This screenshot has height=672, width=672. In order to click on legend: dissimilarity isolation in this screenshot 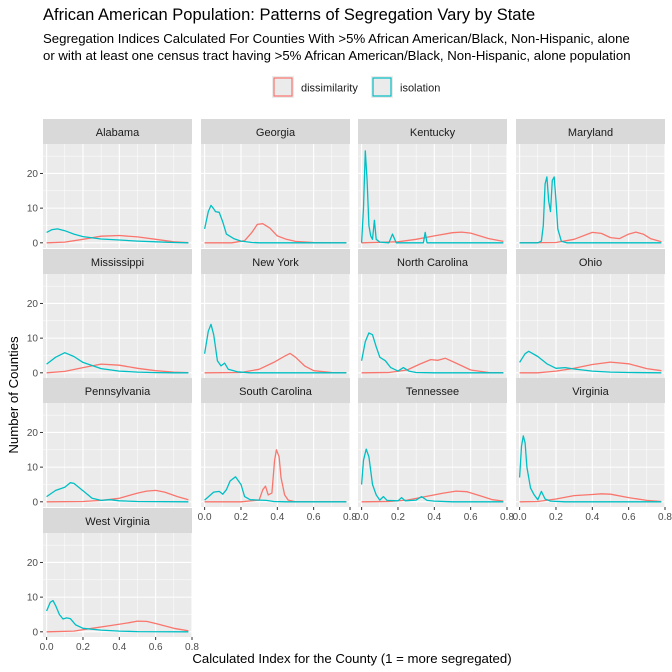, I will do `click(356, 87)`.